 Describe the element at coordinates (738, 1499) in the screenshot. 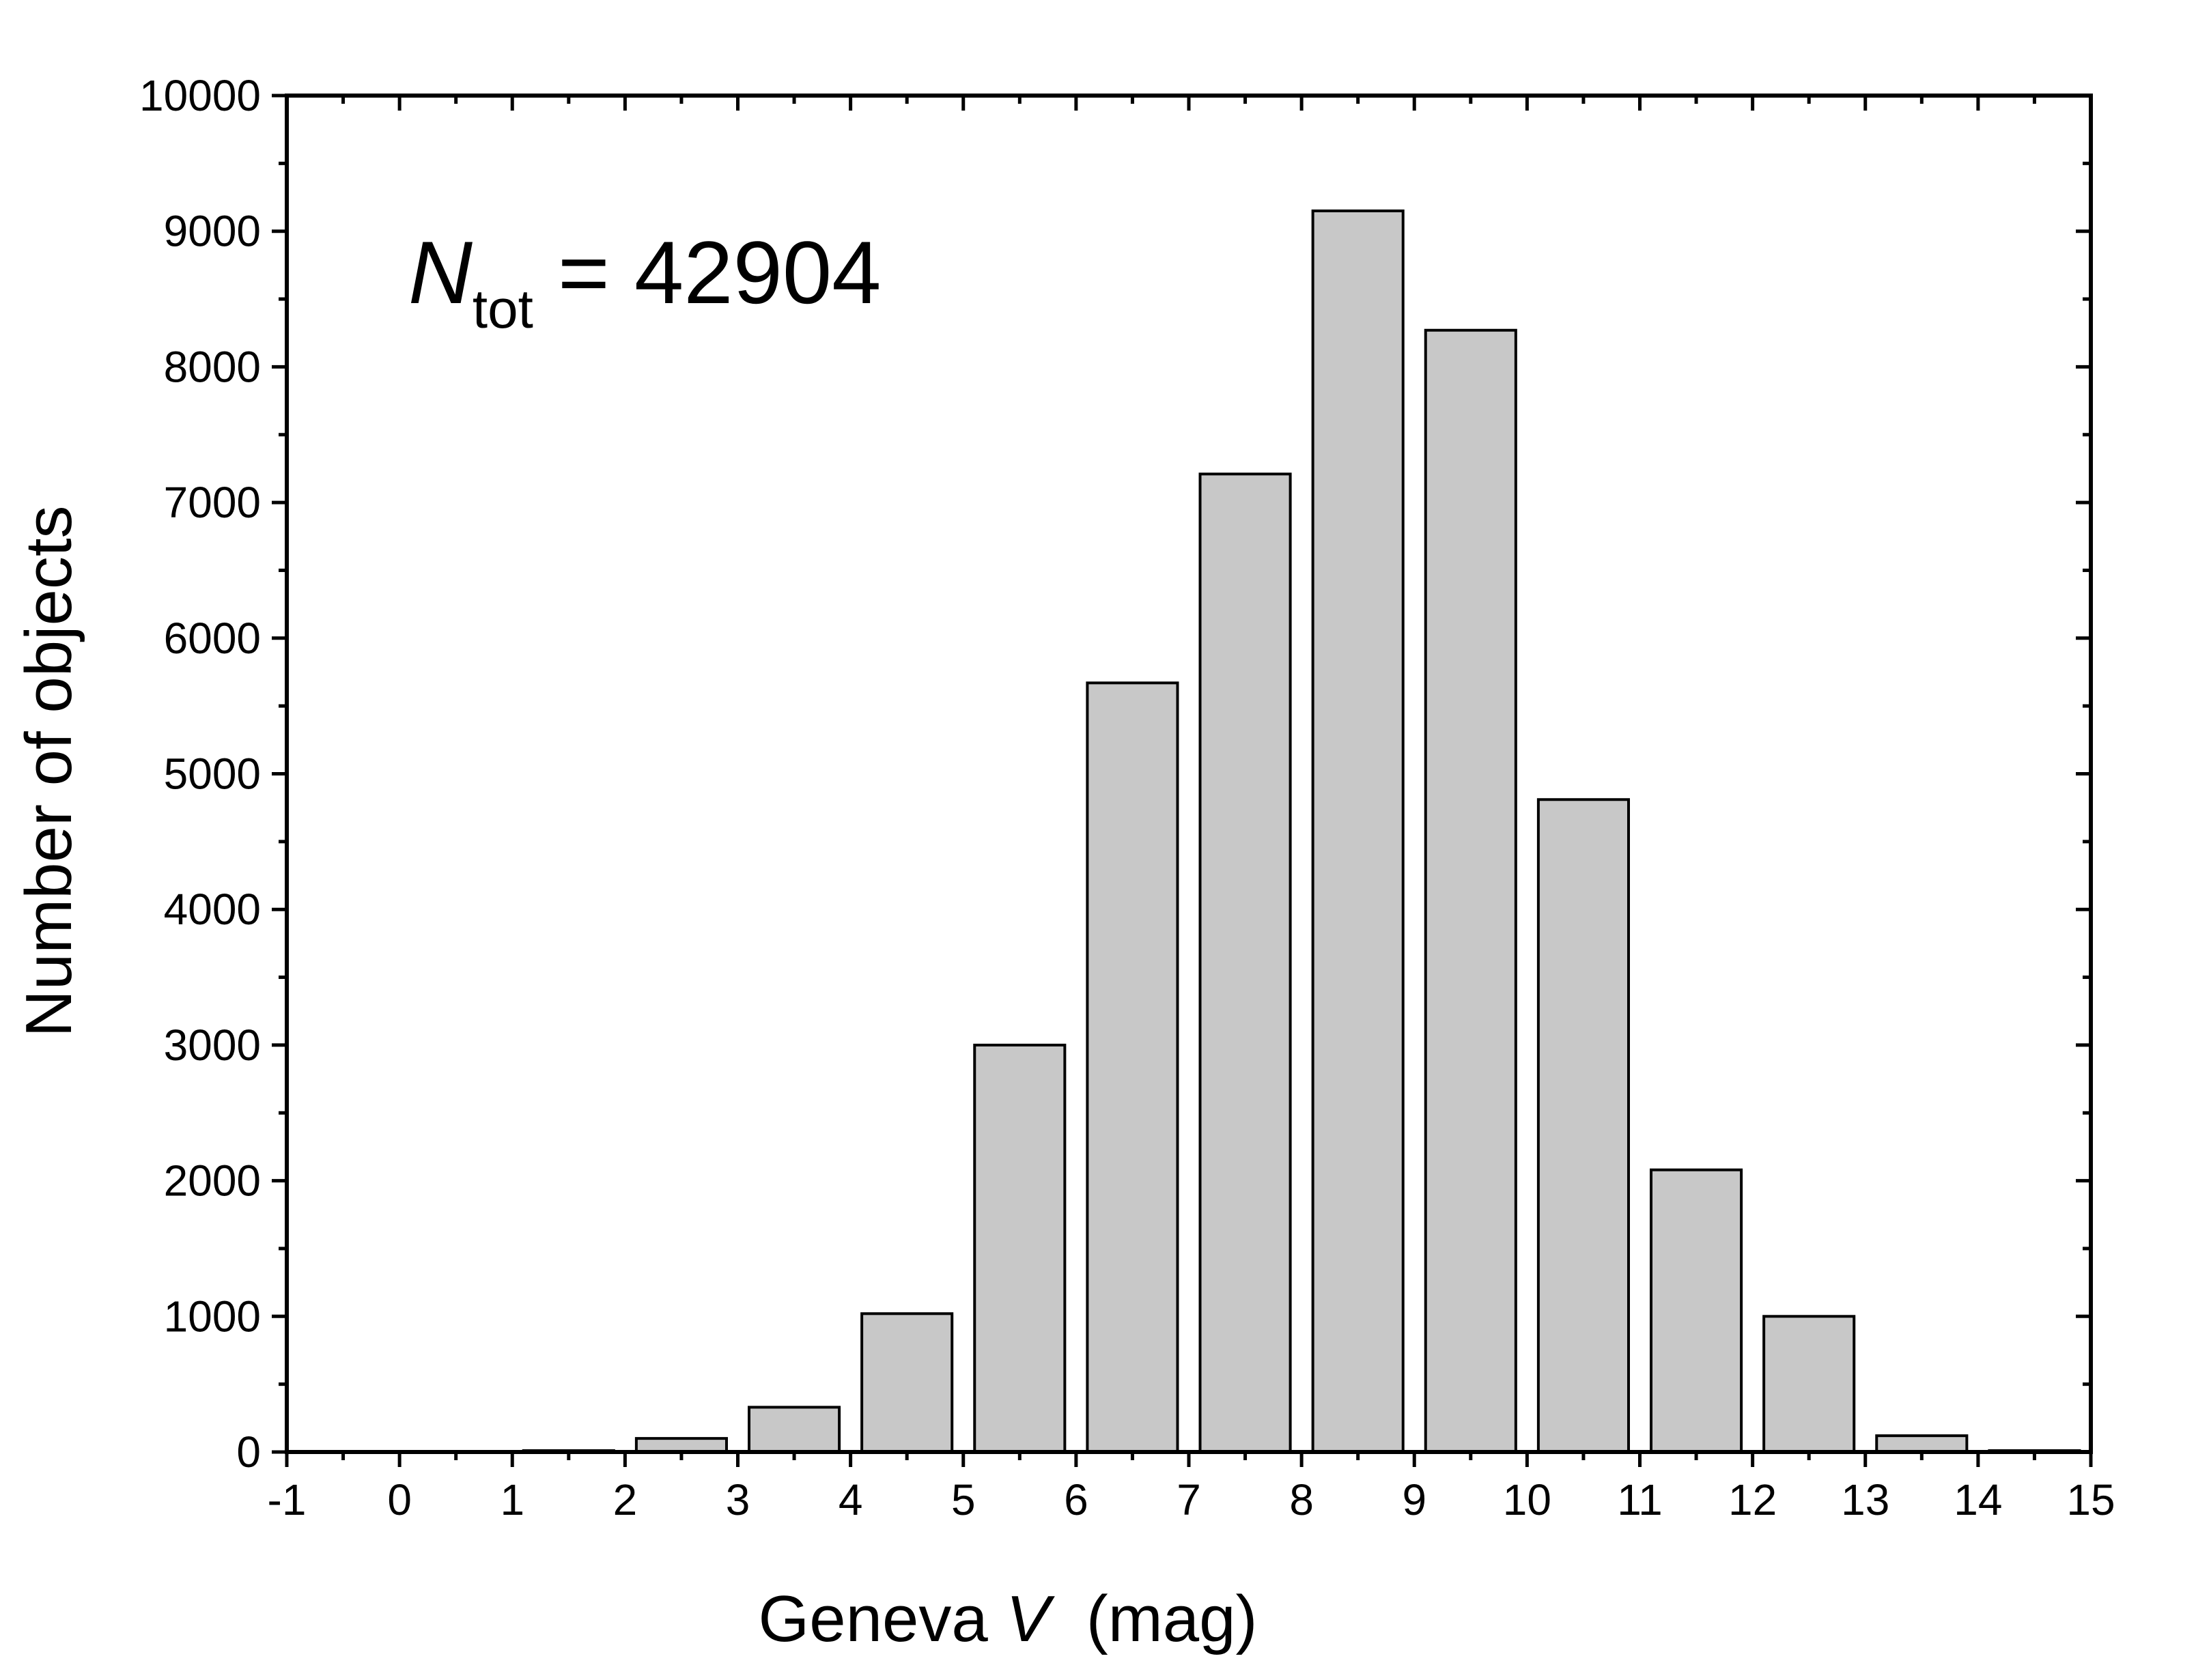

I see `x-tick-label: 3` at that location.